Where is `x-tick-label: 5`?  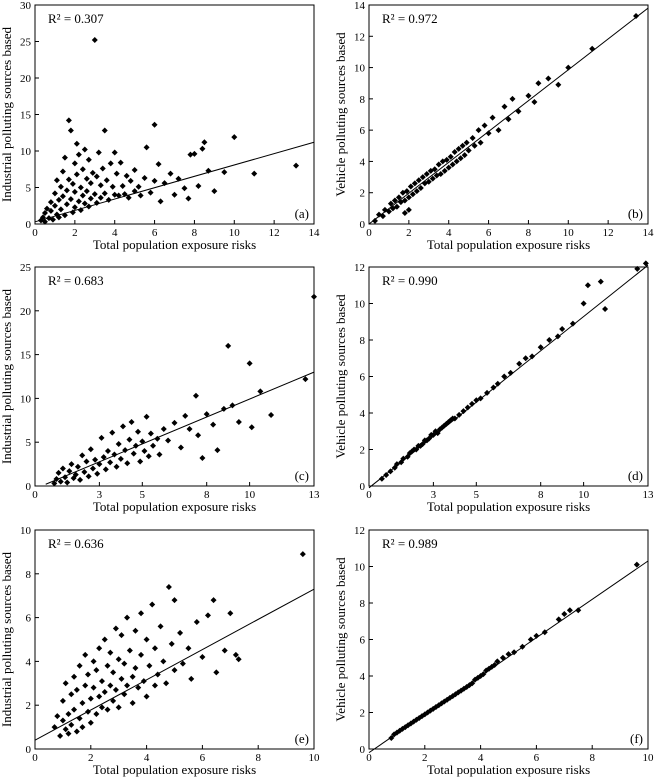 x-tick-label: 5 is located at coordinates (143, 495).